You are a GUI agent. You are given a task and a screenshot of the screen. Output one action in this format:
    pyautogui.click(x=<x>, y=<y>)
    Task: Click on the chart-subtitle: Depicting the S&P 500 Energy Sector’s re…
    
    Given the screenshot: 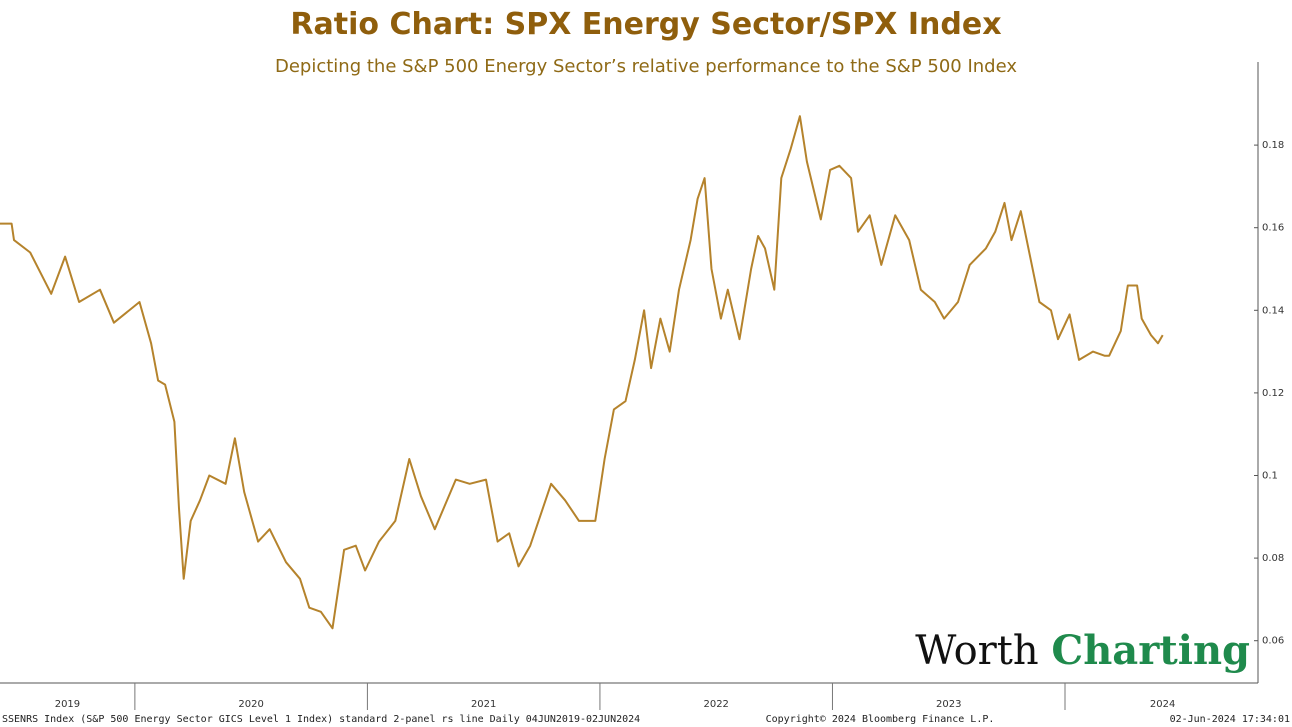 What is the action you would take?
    pyautogui.click(x=646, y=66)
    